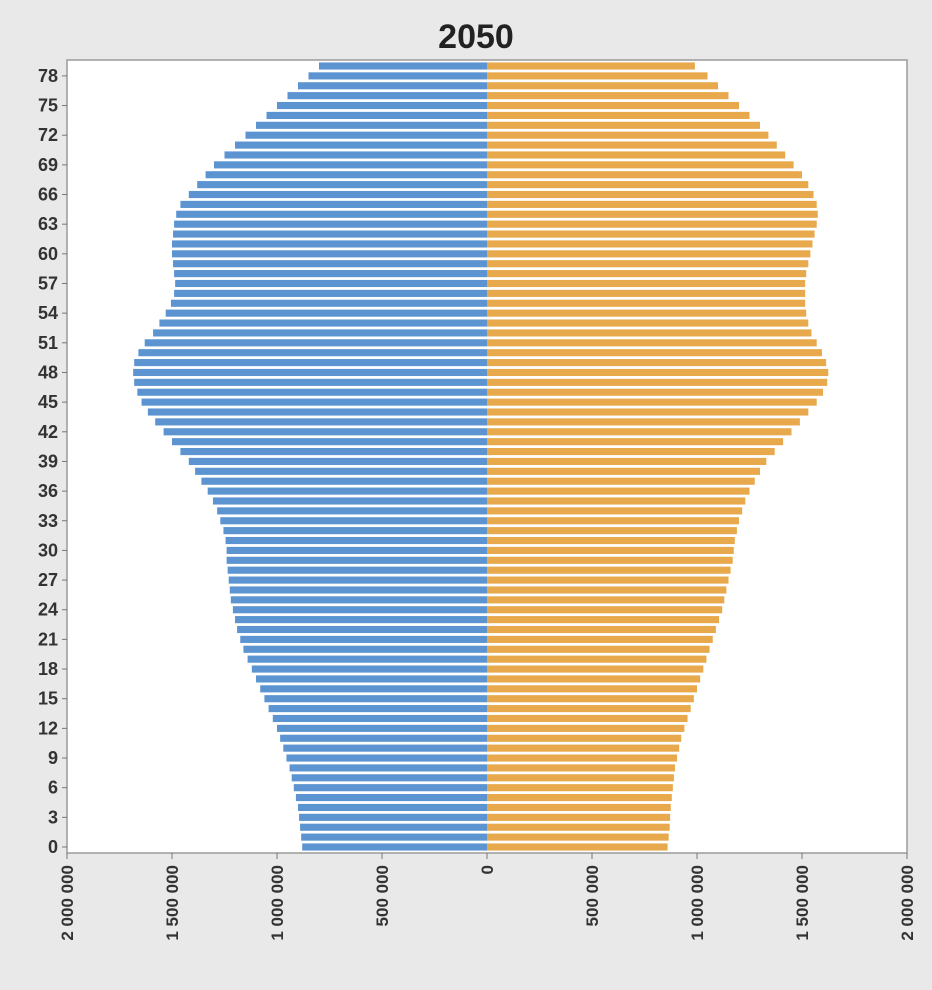 This screenshot has height=990, width=932. What do you see at coordinates (48, 491) in the screenshot?
I see `y-tick-label: 36` at bounding box center [48, 491].